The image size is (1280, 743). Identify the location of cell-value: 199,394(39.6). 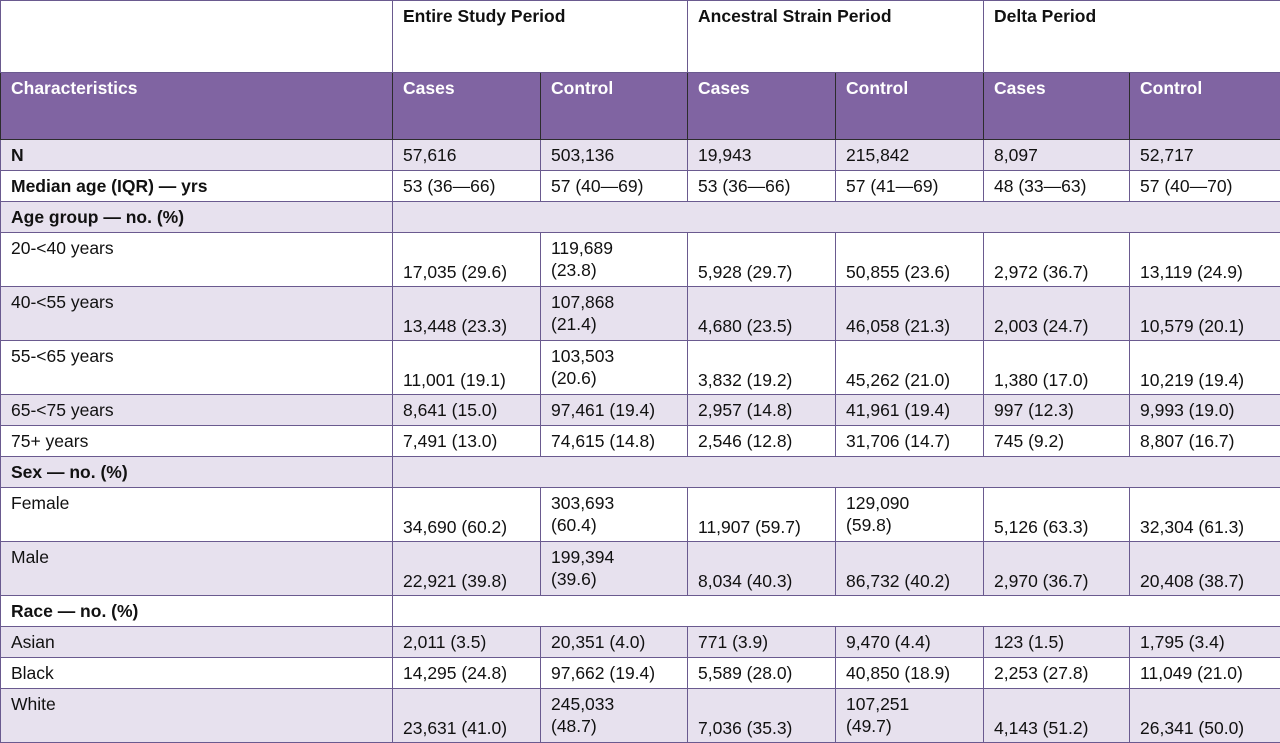
(614, 569).